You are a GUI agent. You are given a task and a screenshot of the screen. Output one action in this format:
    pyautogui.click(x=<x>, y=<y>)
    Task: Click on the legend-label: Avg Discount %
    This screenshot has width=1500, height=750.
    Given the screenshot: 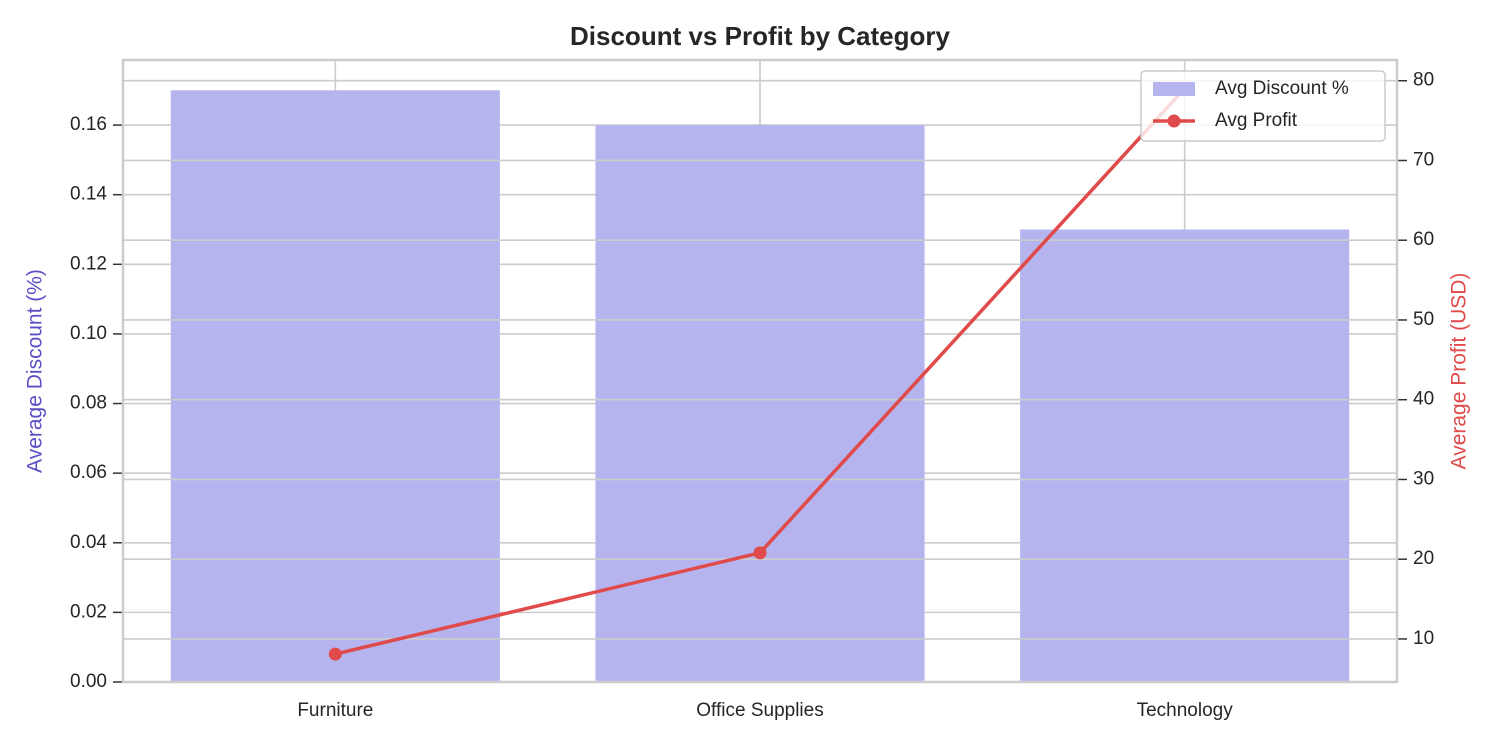 What is the action you would take?
    pyautogui.click(x=1282, y=88)
    